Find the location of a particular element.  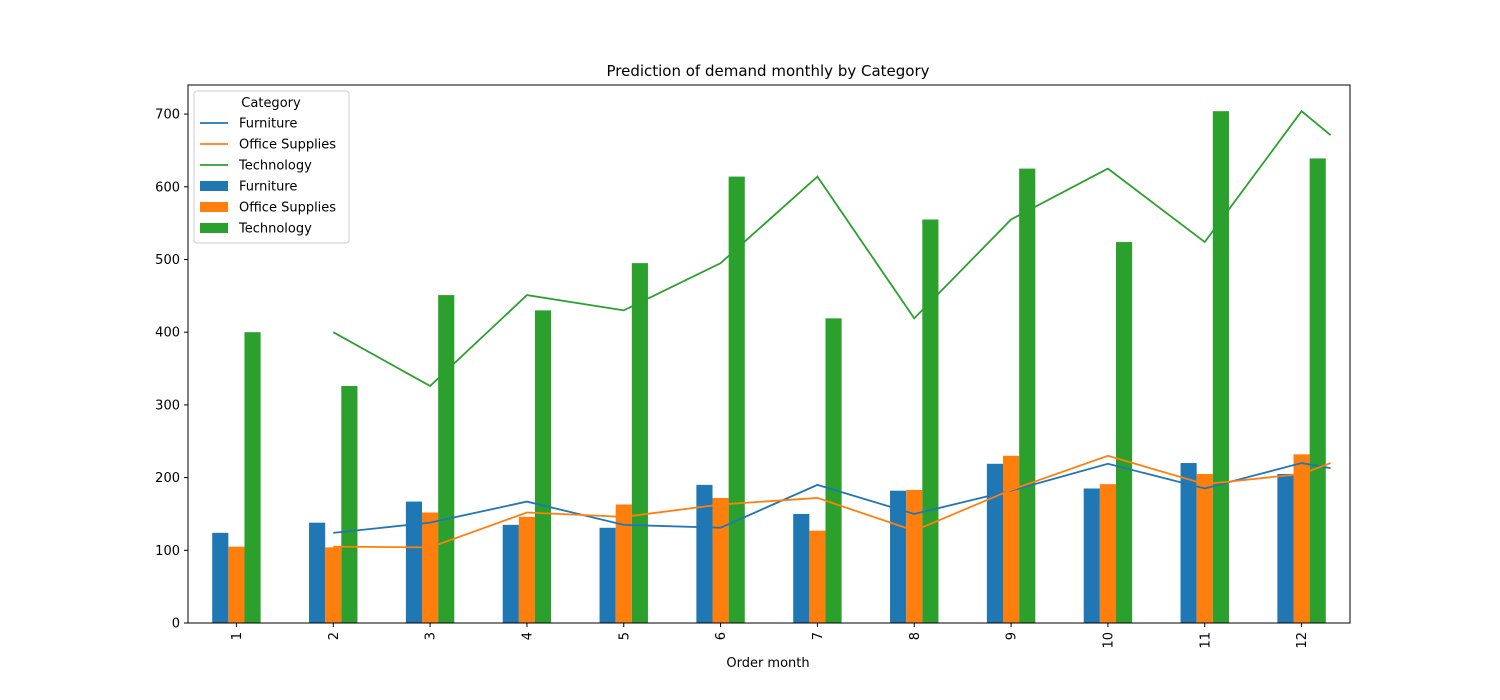

x-axis-label: Order month is located at coordinates (767, 663).